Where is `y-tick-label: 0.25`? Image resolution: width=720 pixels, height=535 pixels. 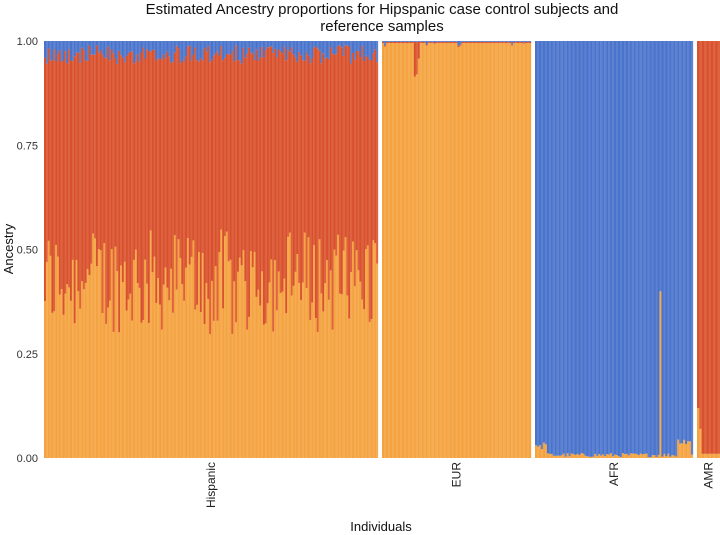 y-tick-label: 0.25 is located at coordinates (27, 355).